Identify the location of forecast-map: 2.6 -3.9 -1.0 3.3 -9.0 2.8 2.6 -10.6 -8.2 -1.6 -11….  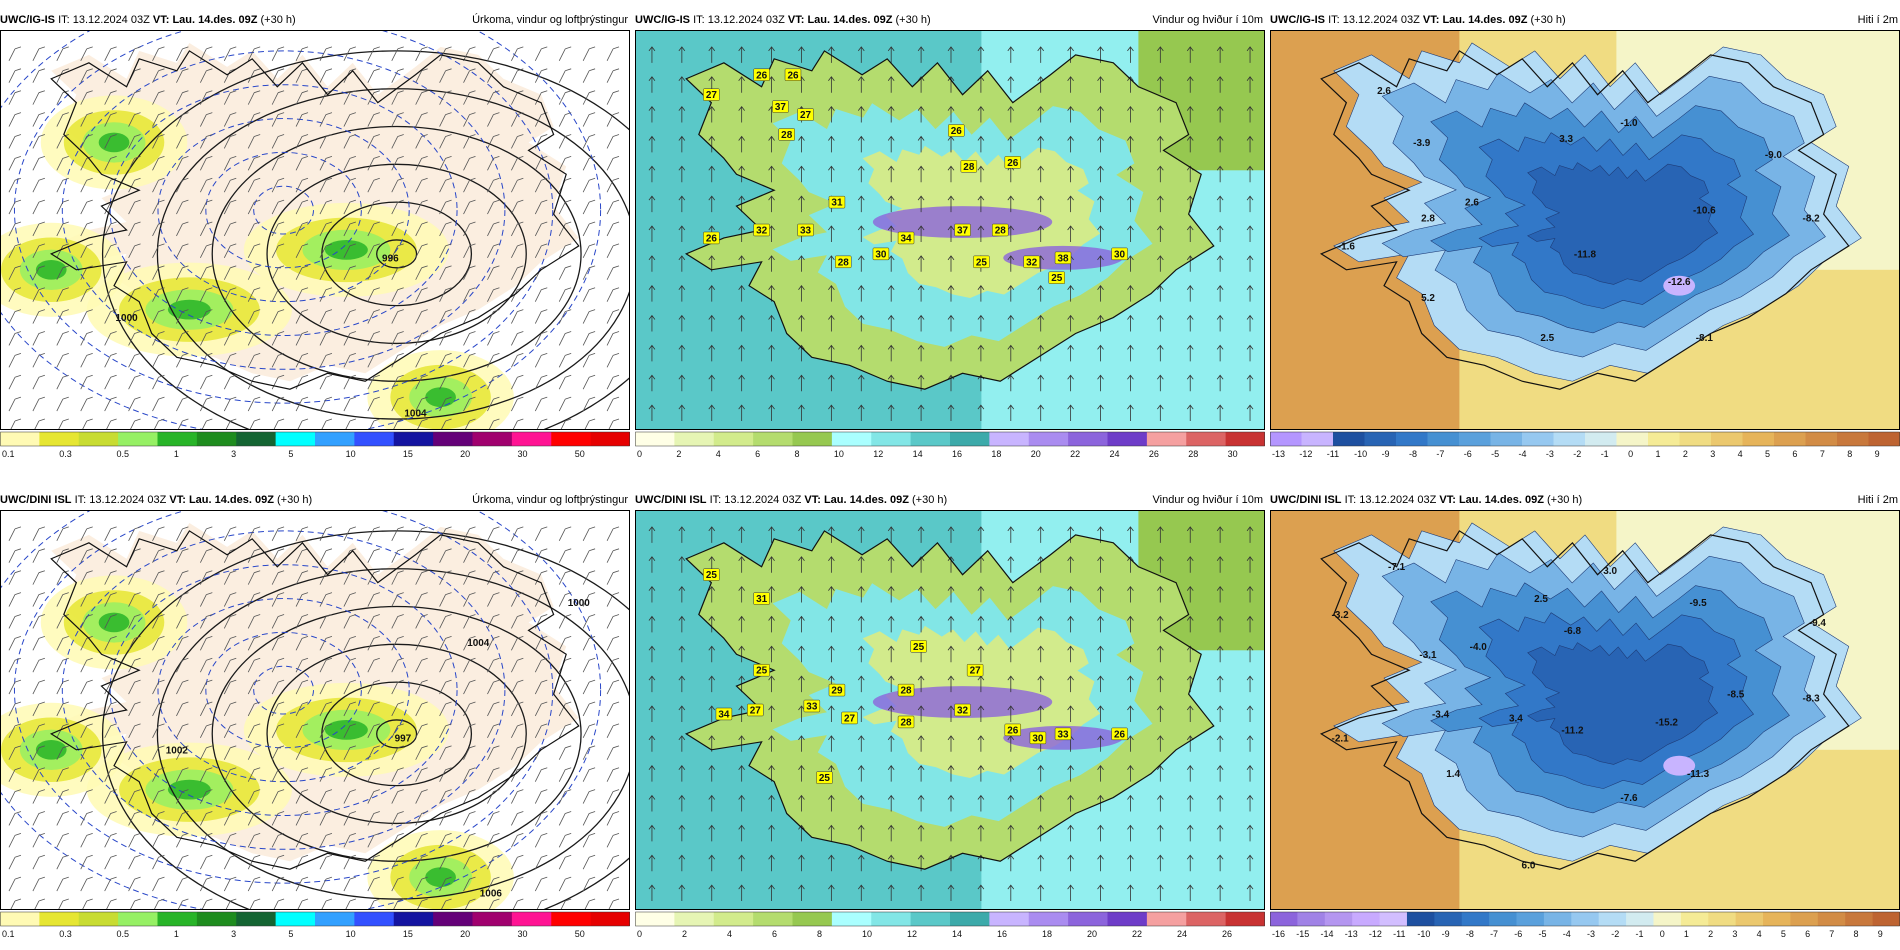
(1585, 230).